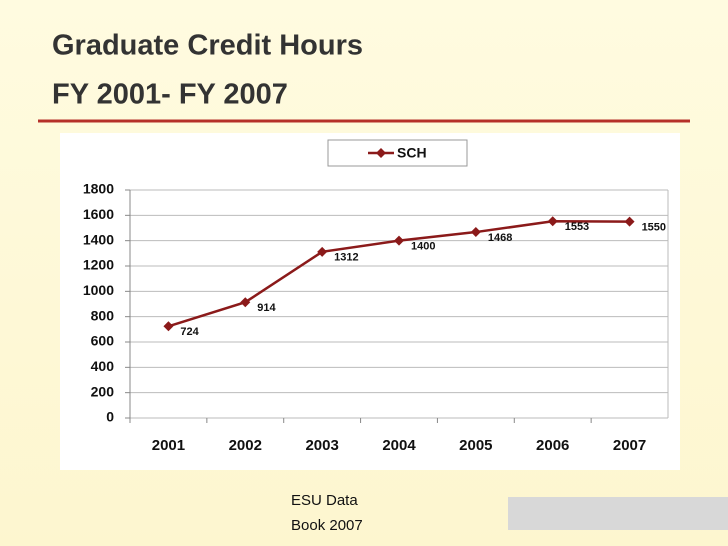  I want to click on x-tick-label: 2004, so click(399, 445).